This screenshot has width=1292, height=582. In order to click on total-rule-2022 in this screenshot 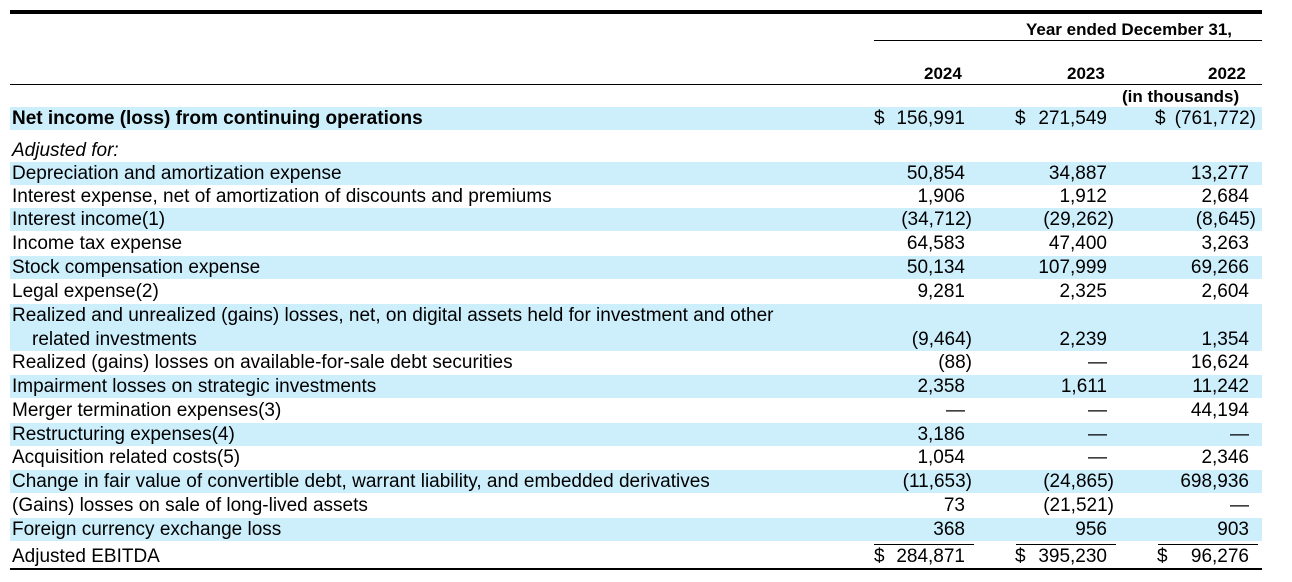, I will do `click(1208, 544)`.